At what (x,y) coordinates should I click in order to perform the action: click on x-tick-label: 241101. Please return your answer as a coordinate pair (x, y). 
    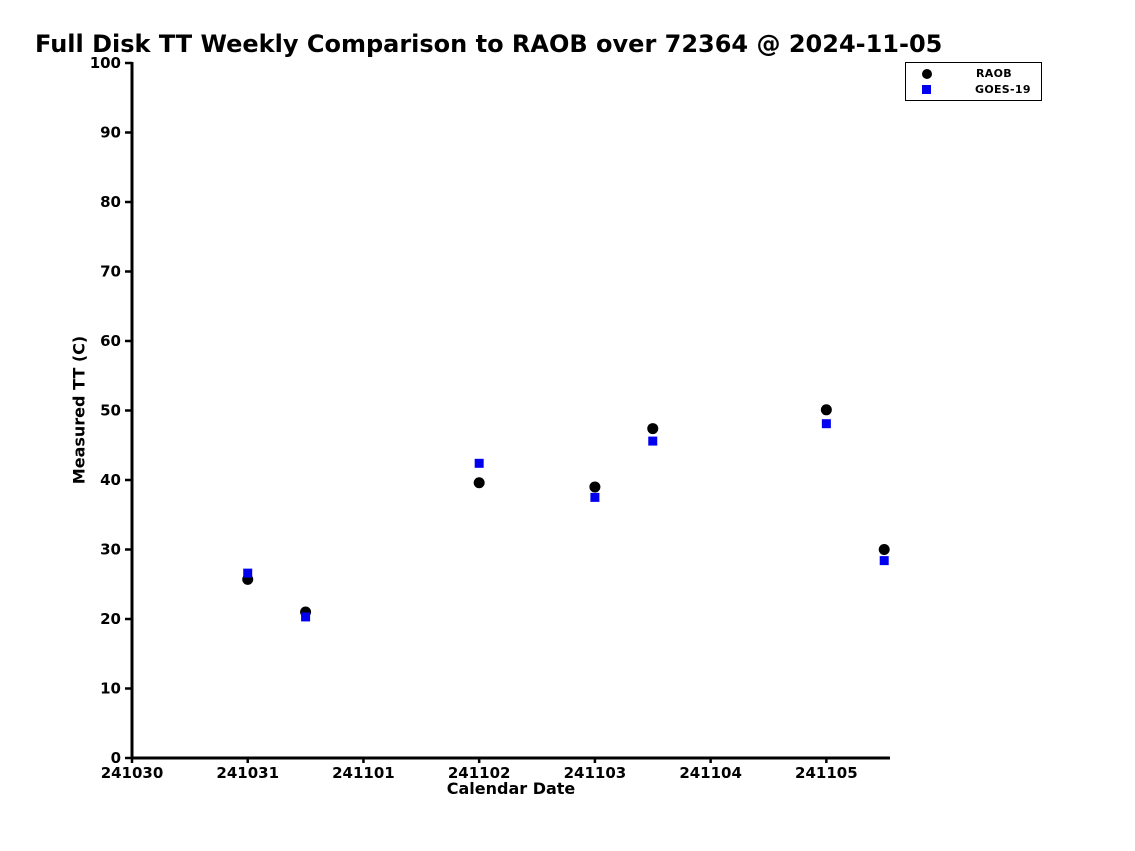
    Looking at the image, I should click on (363, 773).